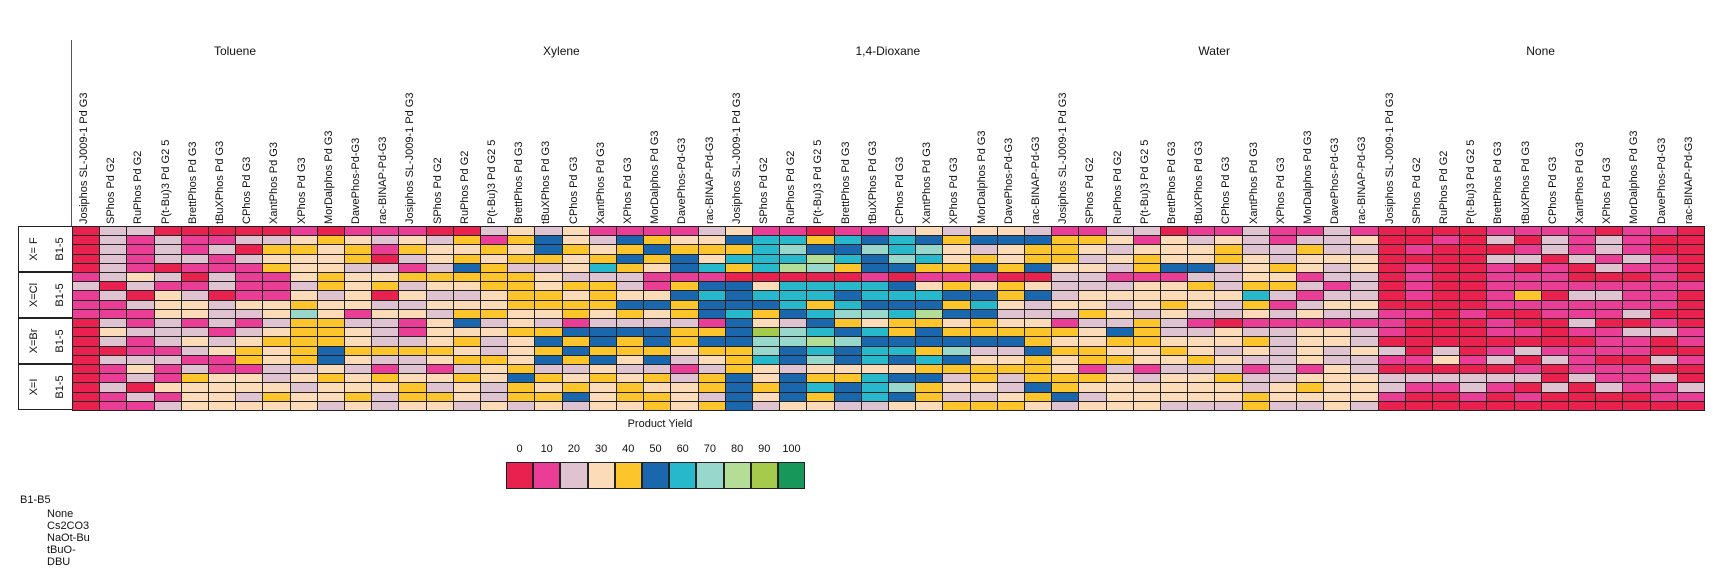 This screenshot has width=1722, height=569. Describe the element at coordinates (1540, 51) in the screenshot. I see `solvent-header: None` at that location.